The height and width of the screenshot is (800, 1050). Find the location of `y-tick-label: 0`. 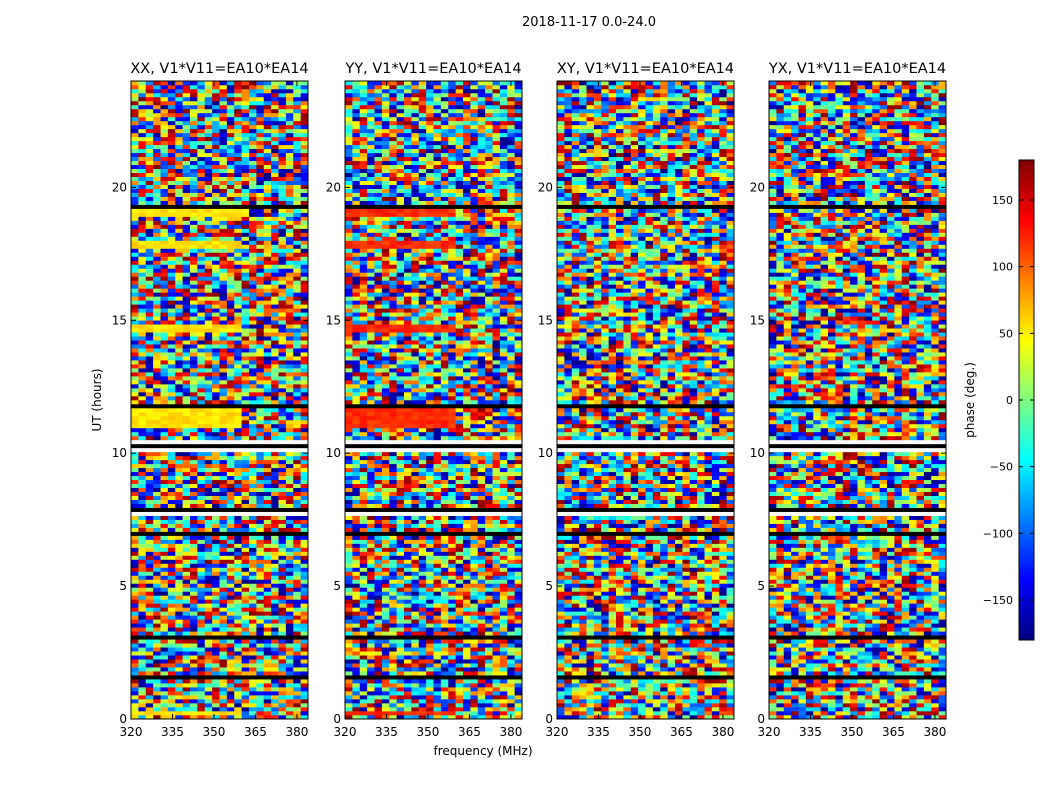

y-tick-label: 0 is located at coordinates (123, 719).